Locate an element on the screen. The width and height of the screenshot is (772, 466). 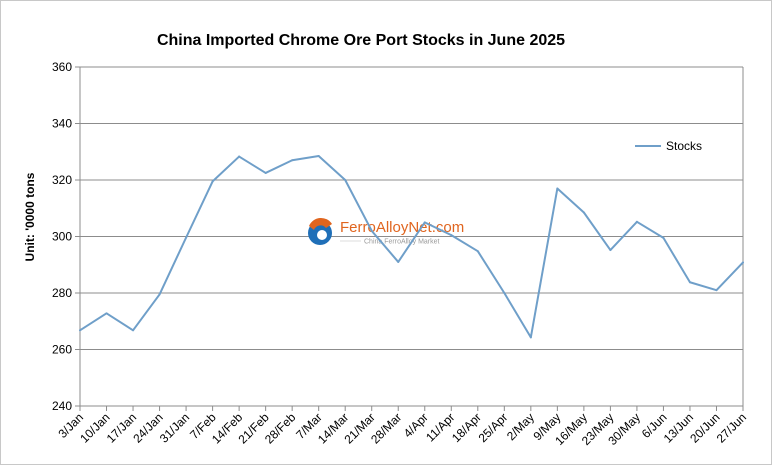
data-point-21-Feb is located at coordinates (265, 172).